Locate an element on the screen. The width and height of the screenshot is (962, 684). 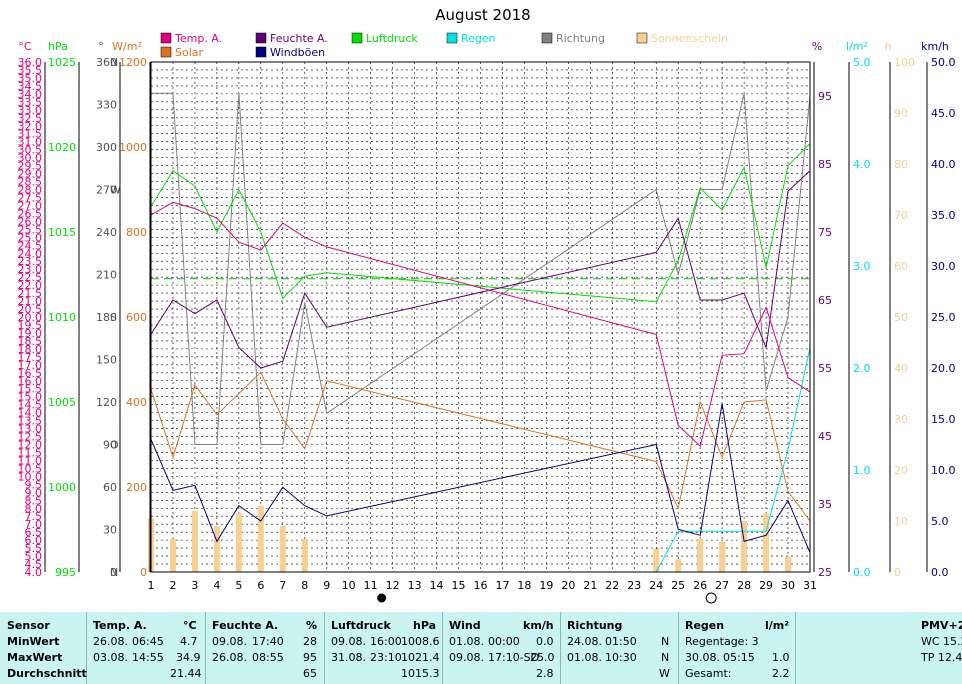
axis-tick-luftdruck: 1000 is located at coordinates (62, 487).